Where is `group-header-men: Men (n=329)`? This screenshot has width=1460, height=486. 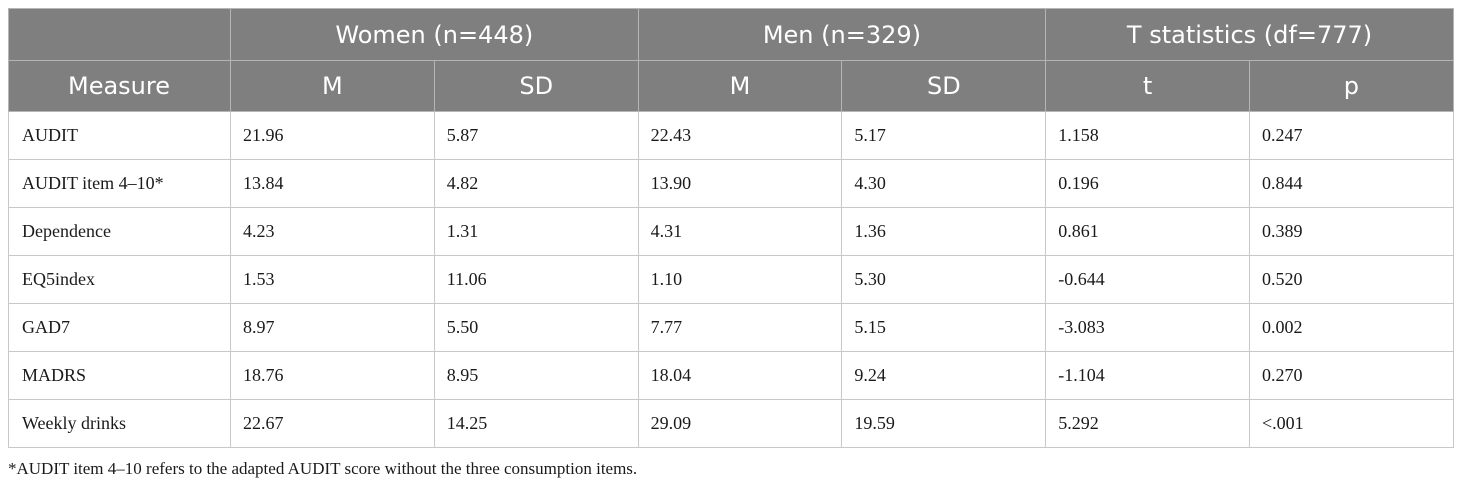
group-header-men: Men (n=329) is located at coordinates (842, 34).